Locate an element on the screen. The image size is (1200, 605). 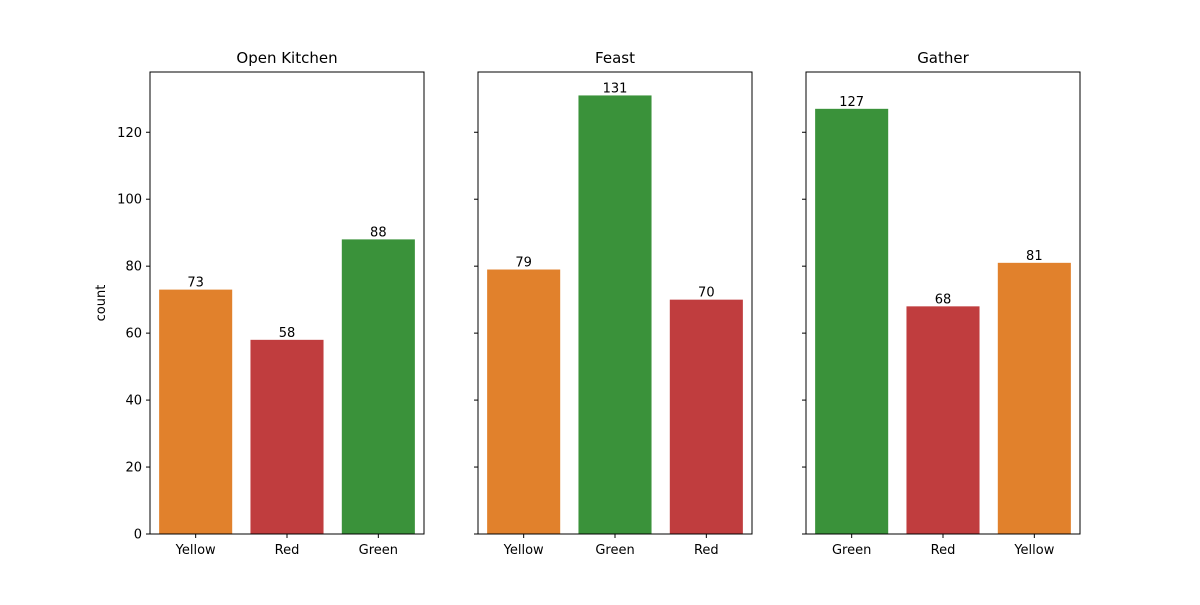
panel-title: Gather is located at coordinates (943, 58).